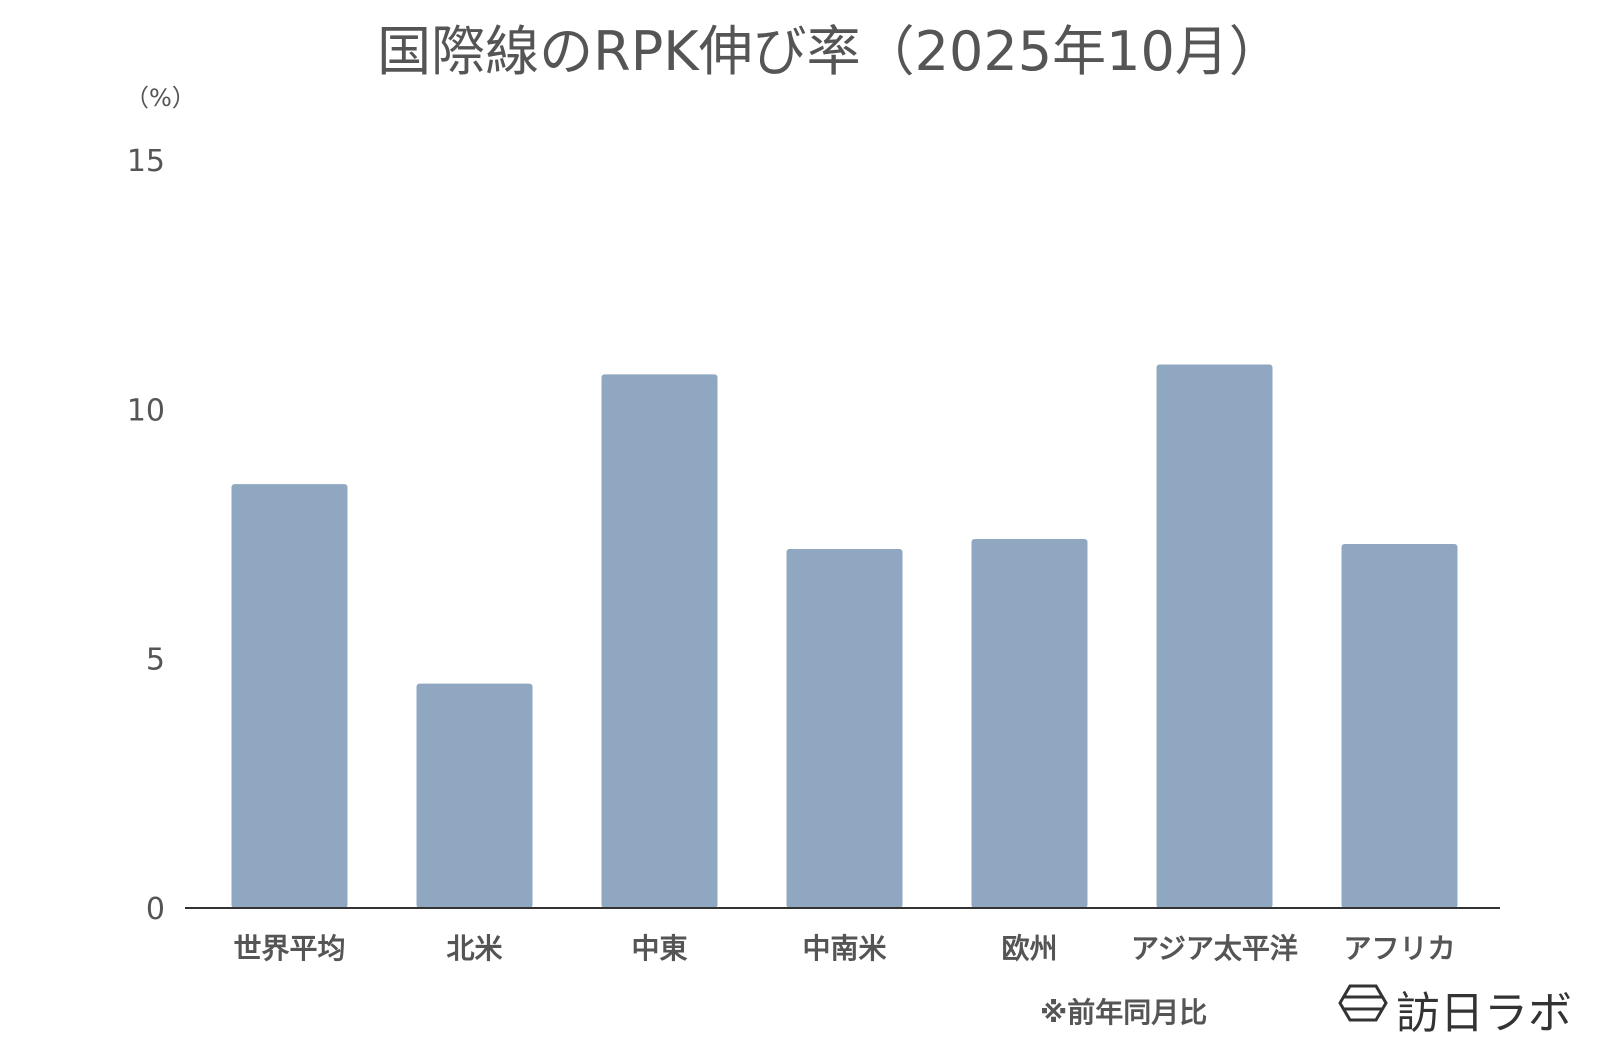 The height and width of the screenshot is (1040, 1600). Describe the element at coordinates (155, 909) in the screenshot. I see `y-tick-label: 0` at that location.